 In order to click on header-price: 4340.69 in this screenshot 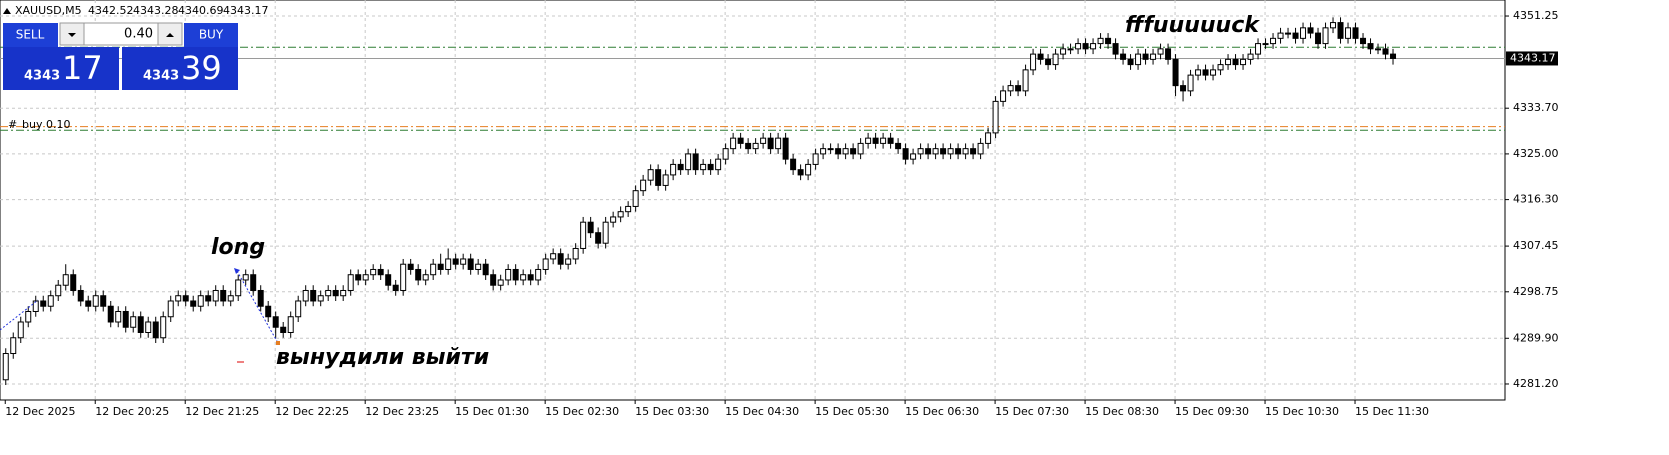, I will do `click(201, 10)`.